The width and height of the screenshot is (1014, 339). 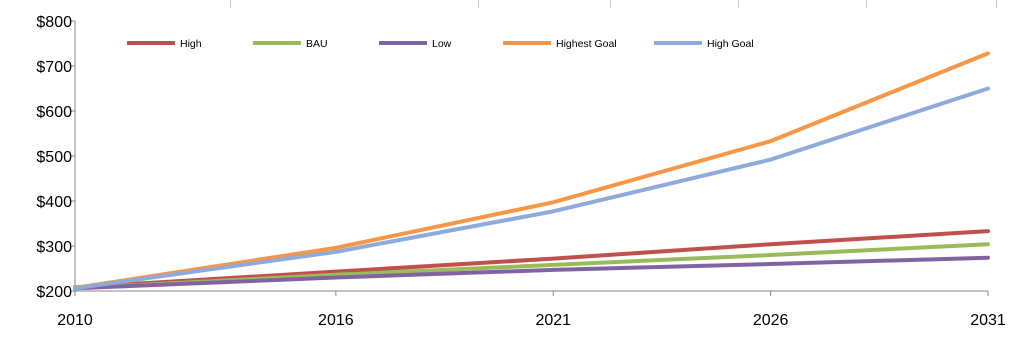 What do you see at coordinates (507, 4) in the screenshot?
I see `spreadsheet-row-fragment` at bounding box center [507, 4].